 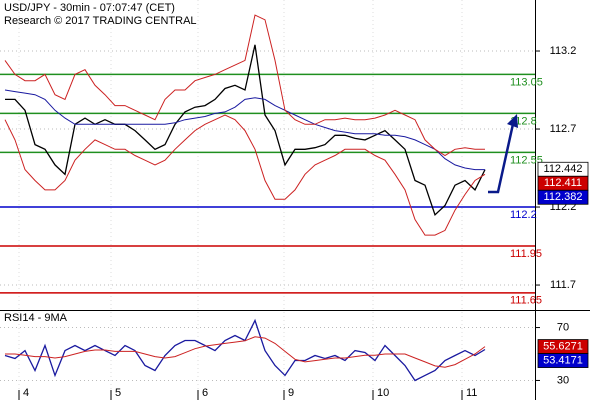 What do you see at coordinates (501, 158) in the screenshot?
I see `forecast-line` at bounding box center [501, 158].